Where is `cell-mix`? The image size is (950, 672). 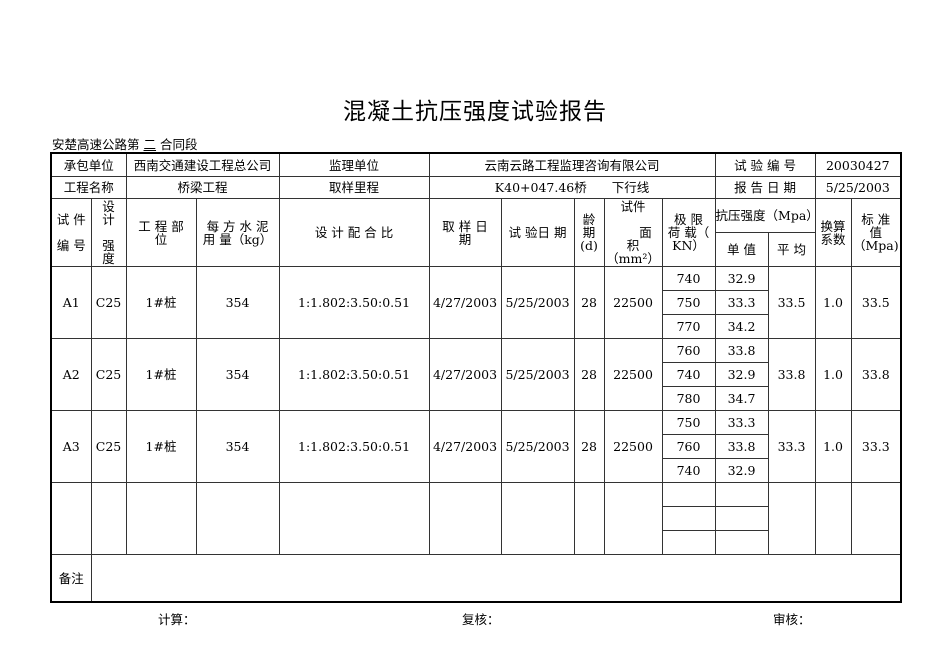 cell-mix is located at coordinates (354, 518).